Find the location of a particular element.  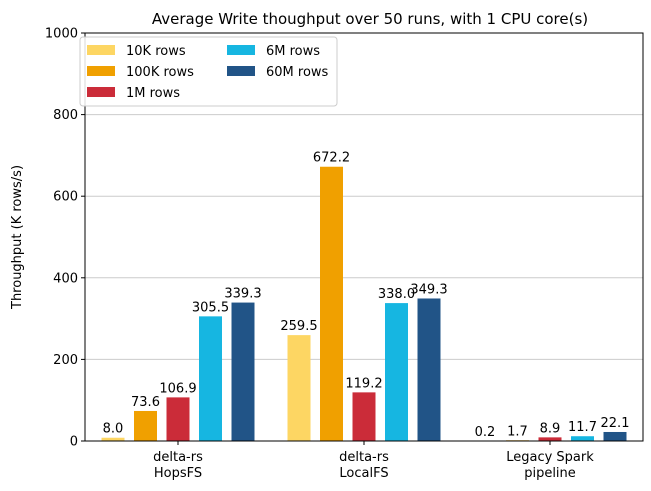

legend: 10K rows 100K rows 1M rows 6M rows 60M rows is located at coordinates (208, 71).